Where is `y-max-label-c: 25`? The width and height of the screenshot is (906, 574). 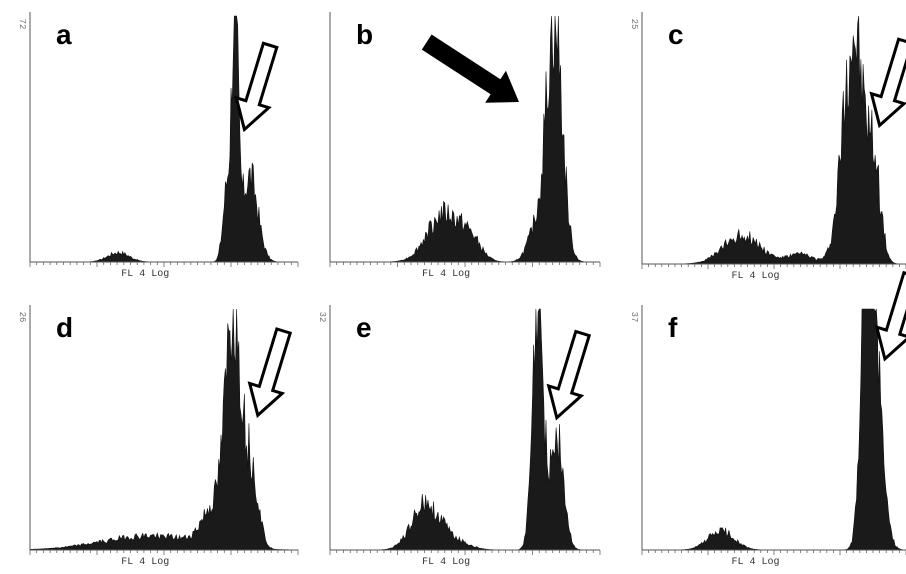
y-max-label-c: 25 is located at coordinates (634, 24).